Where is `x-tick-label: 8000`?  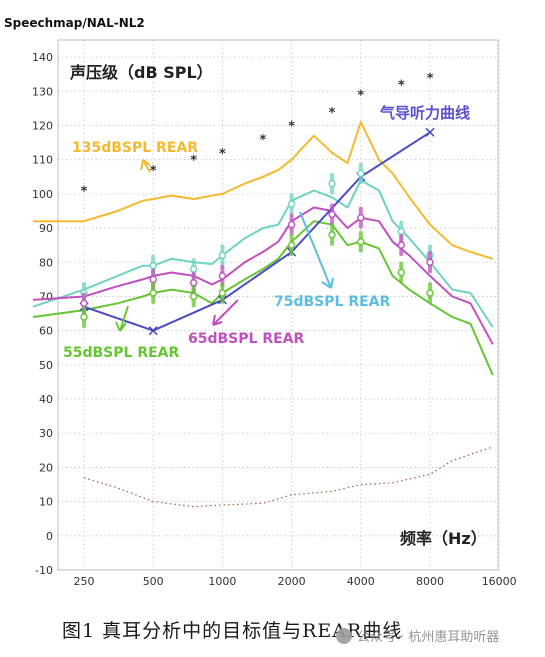 x-tick-label: 8000 is located at coordinates (430, 581).